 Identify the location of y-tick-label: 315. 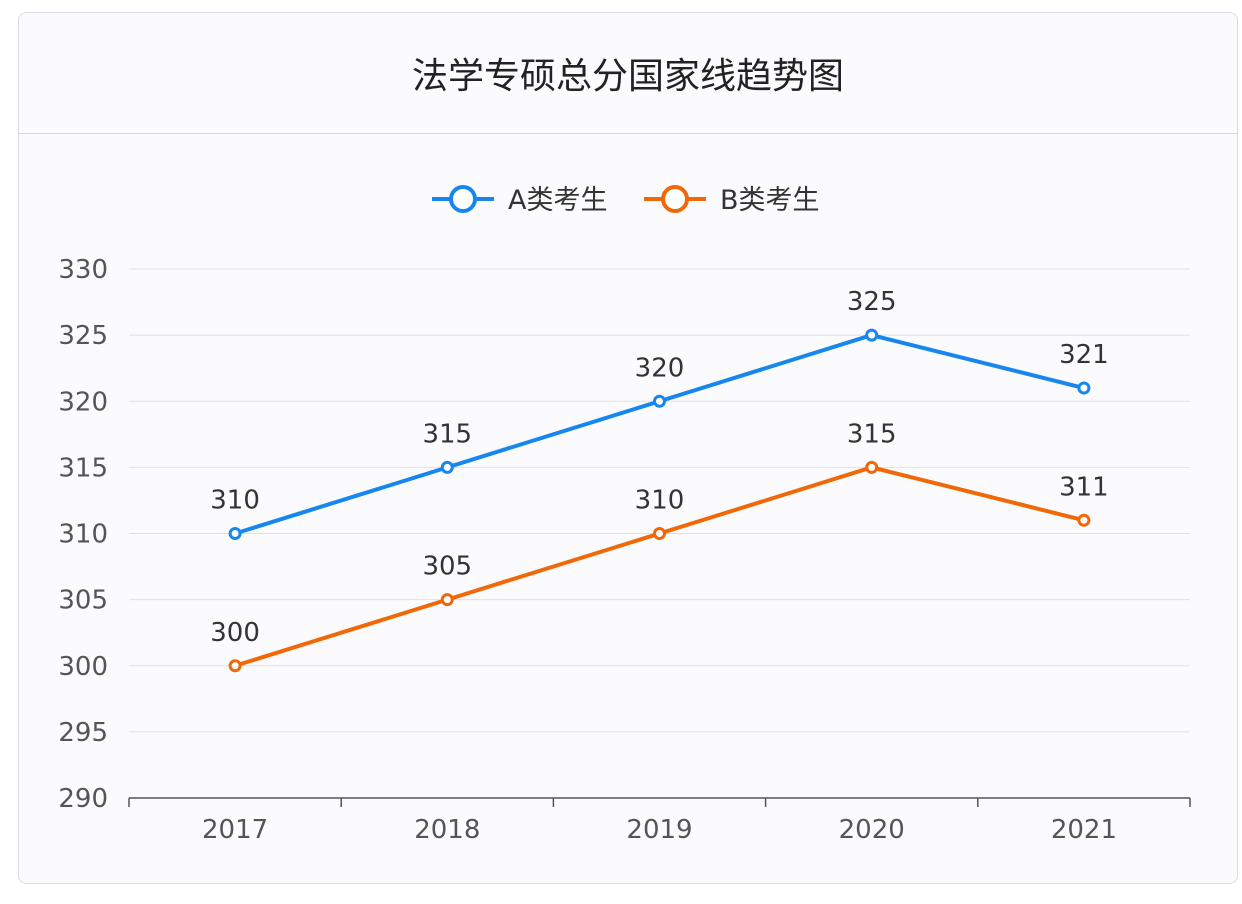
(83, 468).